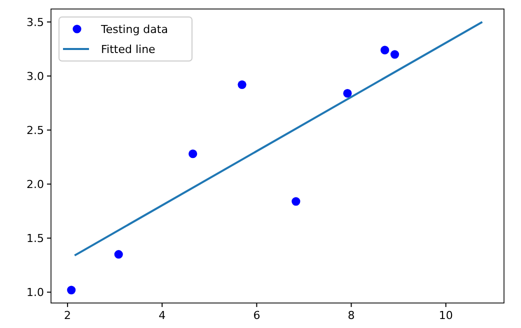 This screenshot has width=521, height=328. What do you see at coordinates (162, 315) in the screenshot?
I see `x-tick-label: 4` at bounding box center [162, 315].